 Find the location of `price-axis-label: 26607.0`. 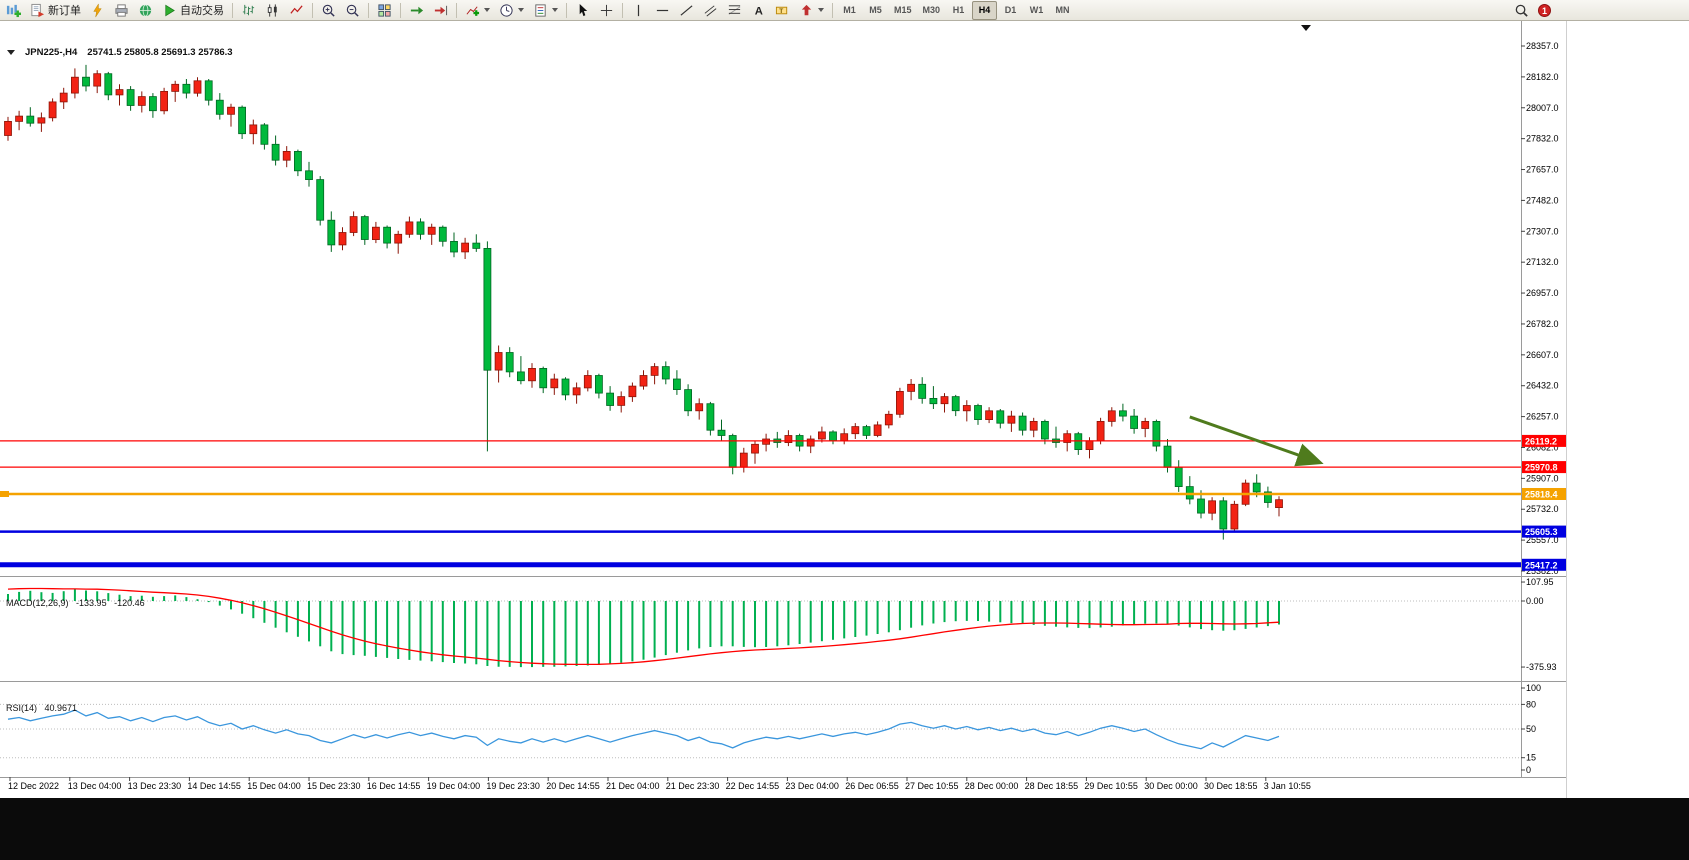

price-axis-label: 26607.0 is located at coordinates (1542, 355).